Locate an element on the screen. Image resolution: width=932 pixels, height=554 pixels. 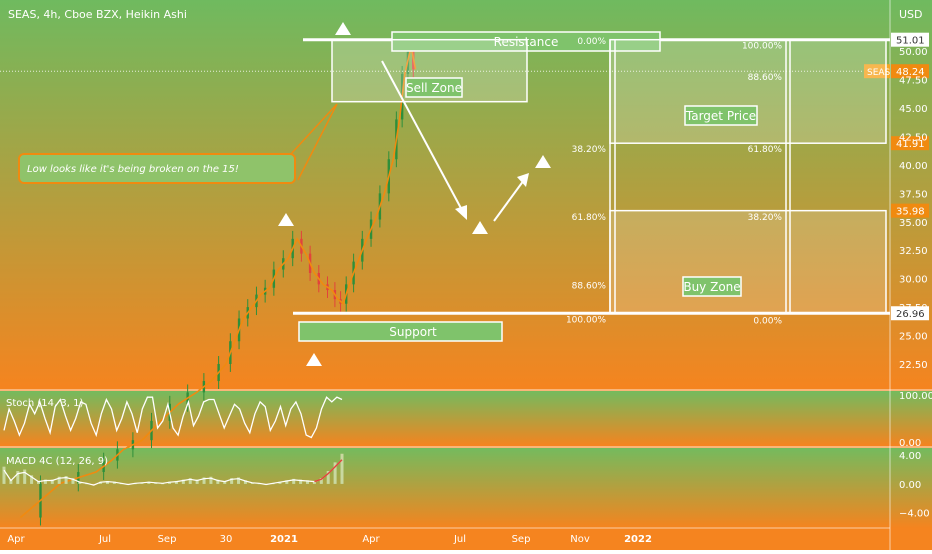
resistance-label-box is located at coordinates (526, 41).